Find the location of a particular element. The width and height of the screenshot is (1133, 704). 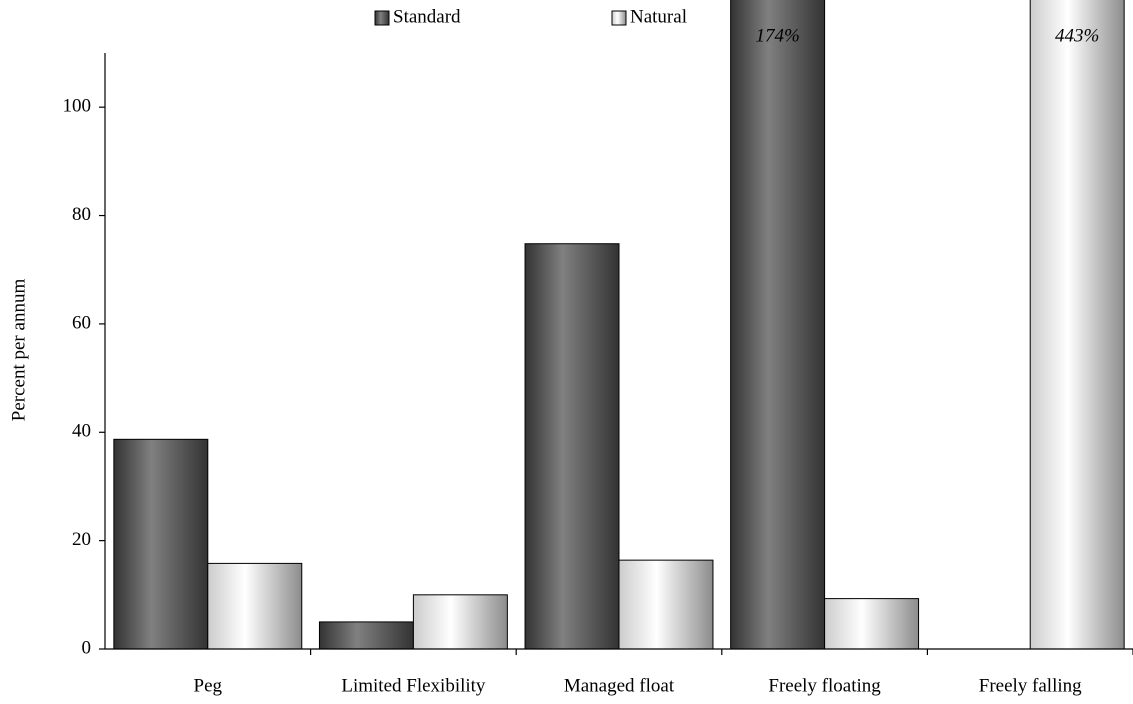

y-tick-label: 100 is located at coordinates (77, 106).